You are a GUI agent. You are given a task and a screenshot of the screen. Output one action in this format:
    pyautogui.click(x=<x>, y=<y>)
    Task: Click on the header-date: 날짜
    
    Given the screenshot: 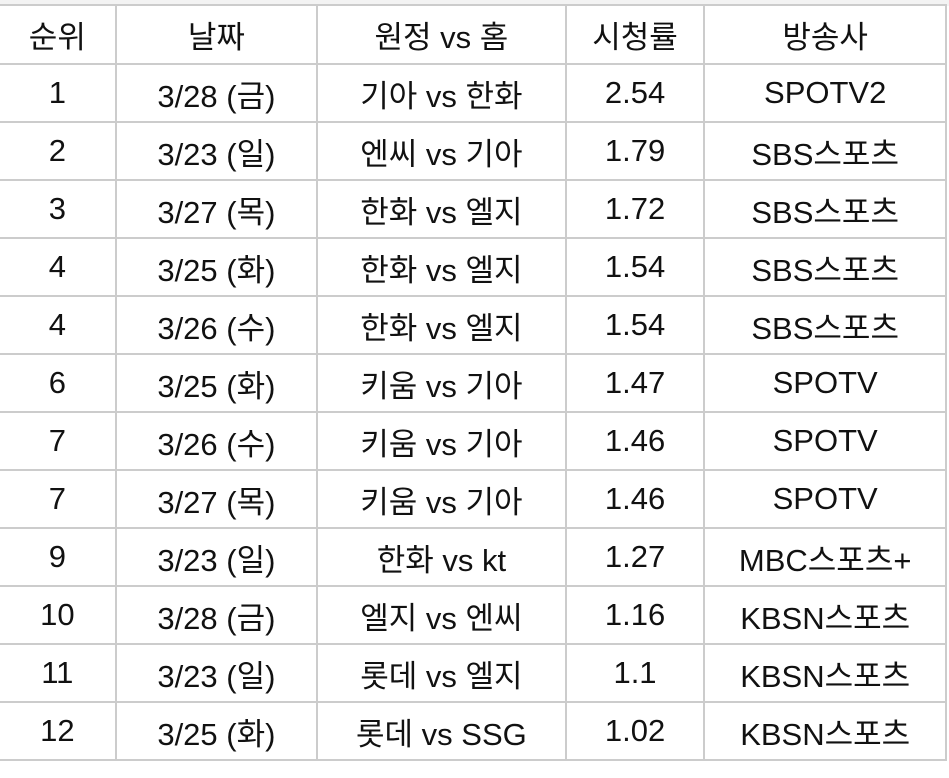 What is the action you would take?
    pyautogui.click(x=216, y=34)
    